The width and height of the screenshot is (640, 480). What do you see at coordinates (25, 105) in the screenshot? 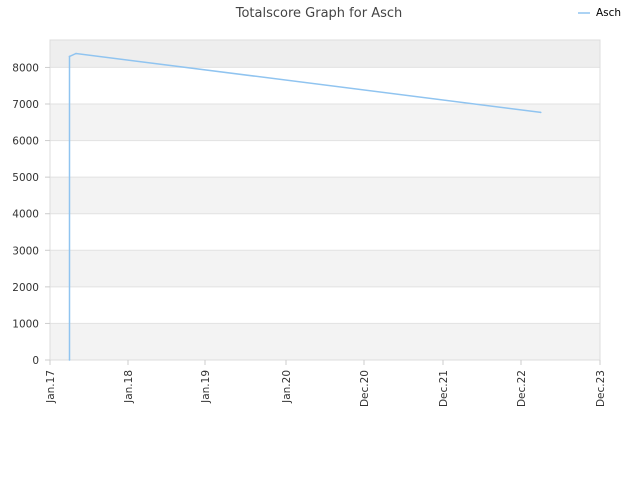
I see `y-tick-label: 7000` at bounding box center [25, 105].